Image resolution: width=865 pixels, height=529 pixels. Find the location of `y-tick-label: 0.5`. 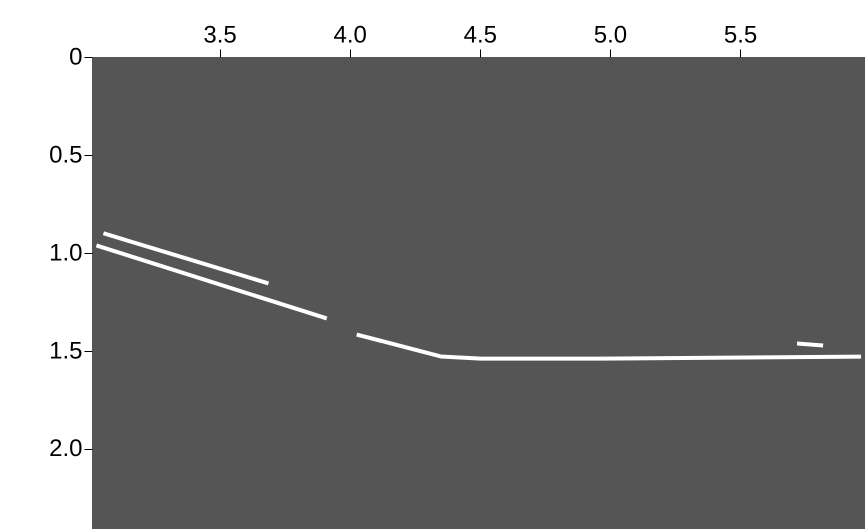

y-tick-label: 0.5 is located at coordinates (65, 154).